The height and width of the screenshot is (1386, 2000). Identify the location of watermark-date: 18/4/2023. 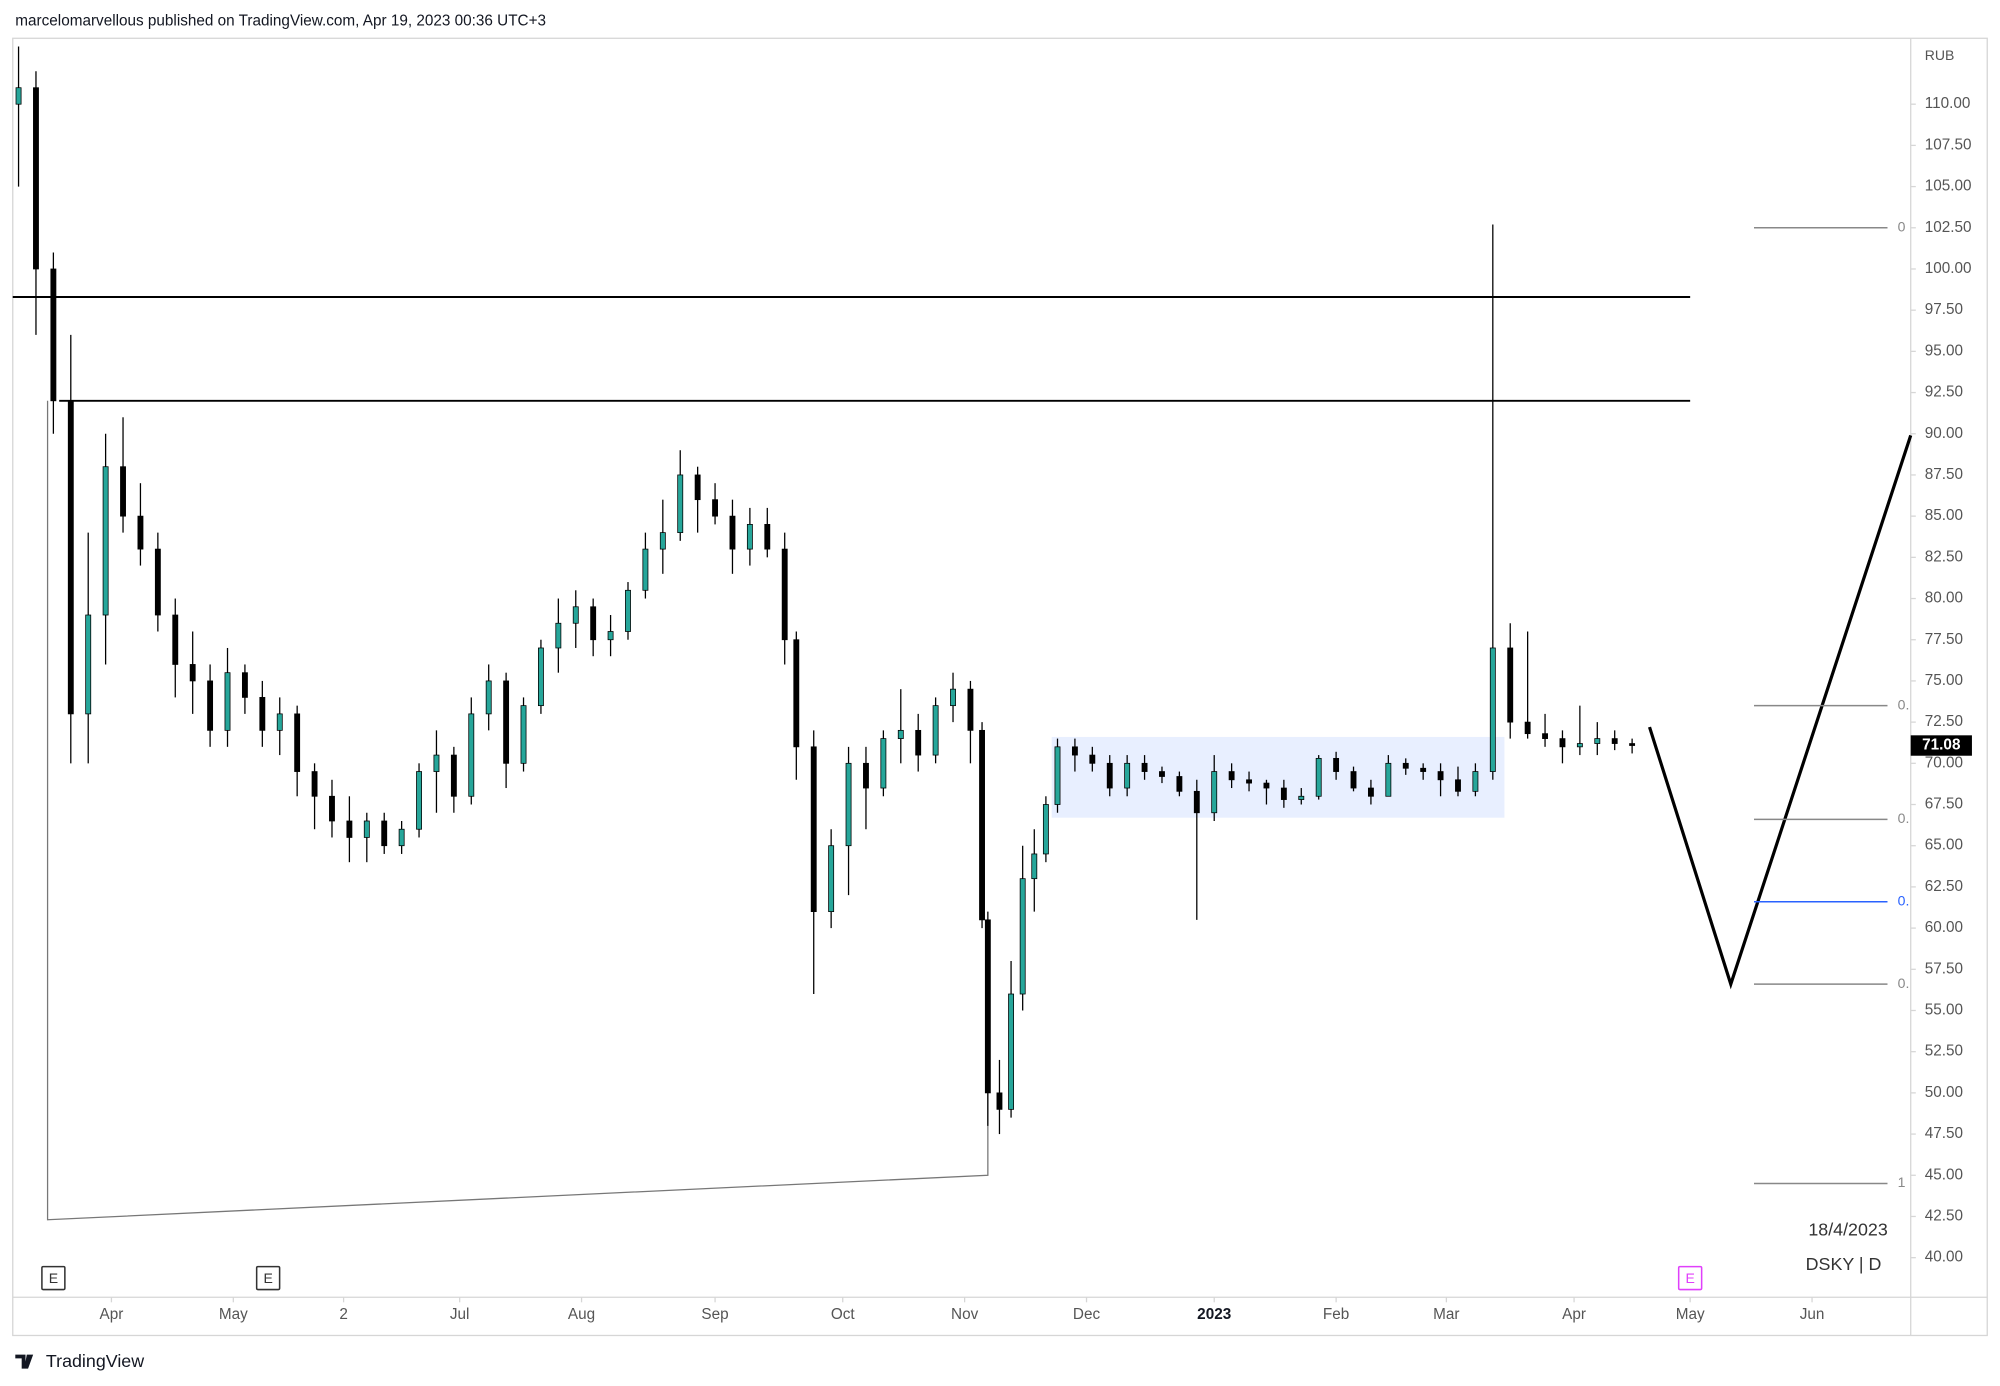
(1847, 1230).